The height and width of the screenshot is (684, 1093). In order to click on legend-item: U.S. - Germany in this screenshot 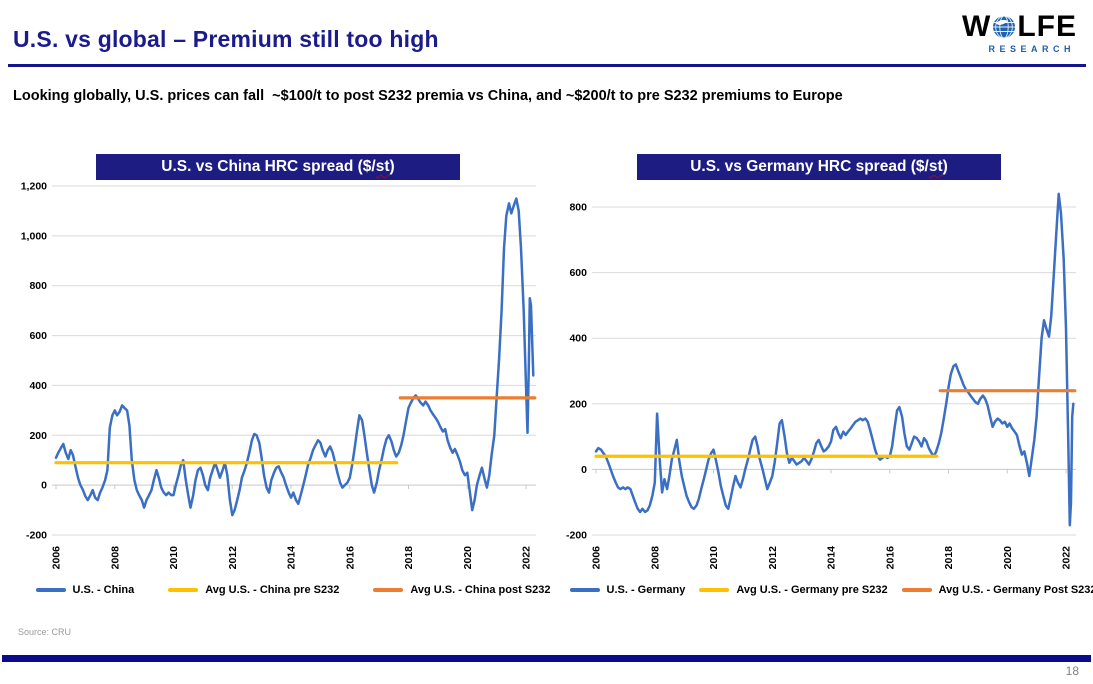, I will do `click(627, 590)`.